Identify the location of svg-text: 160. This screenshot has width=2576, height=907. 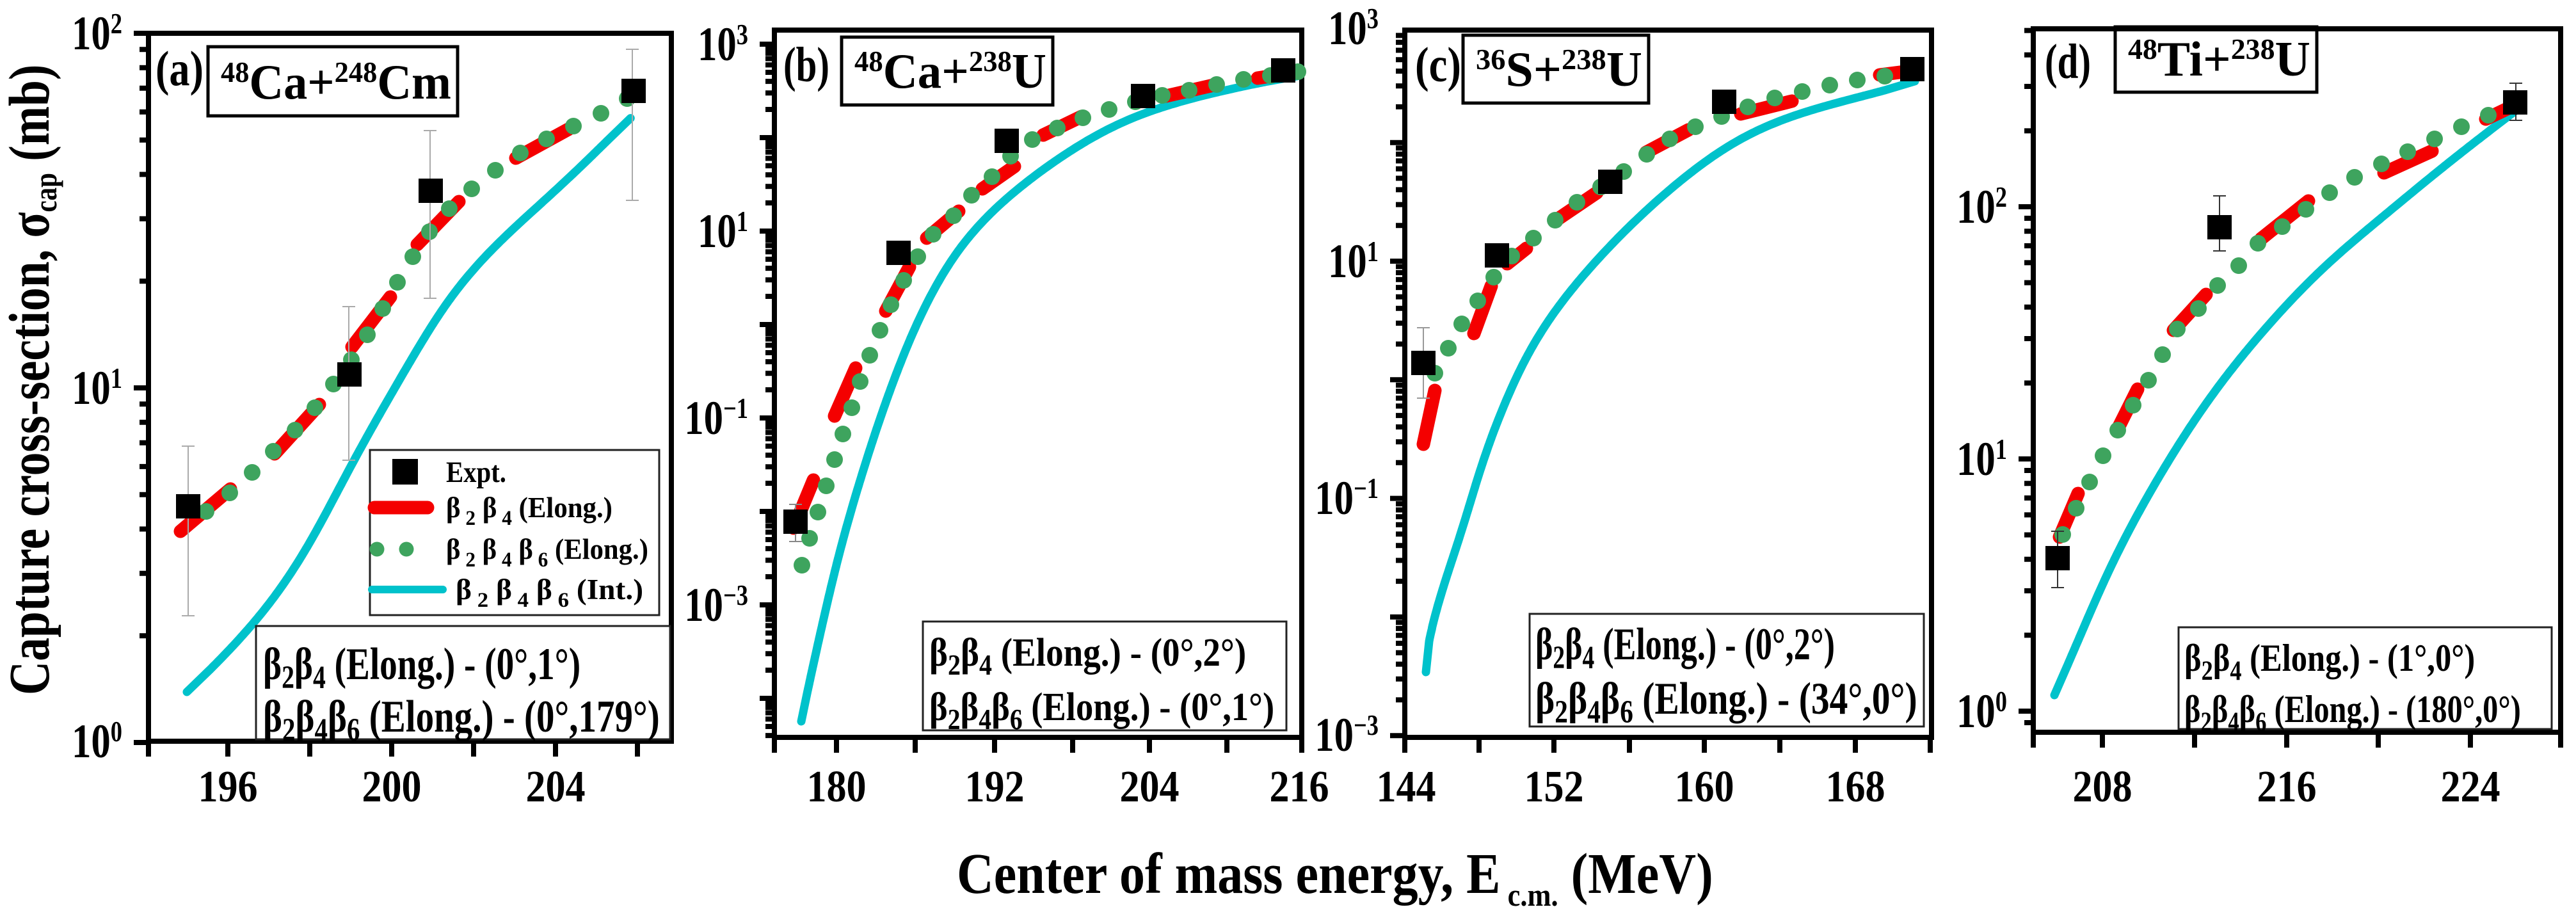
(1704, 787).